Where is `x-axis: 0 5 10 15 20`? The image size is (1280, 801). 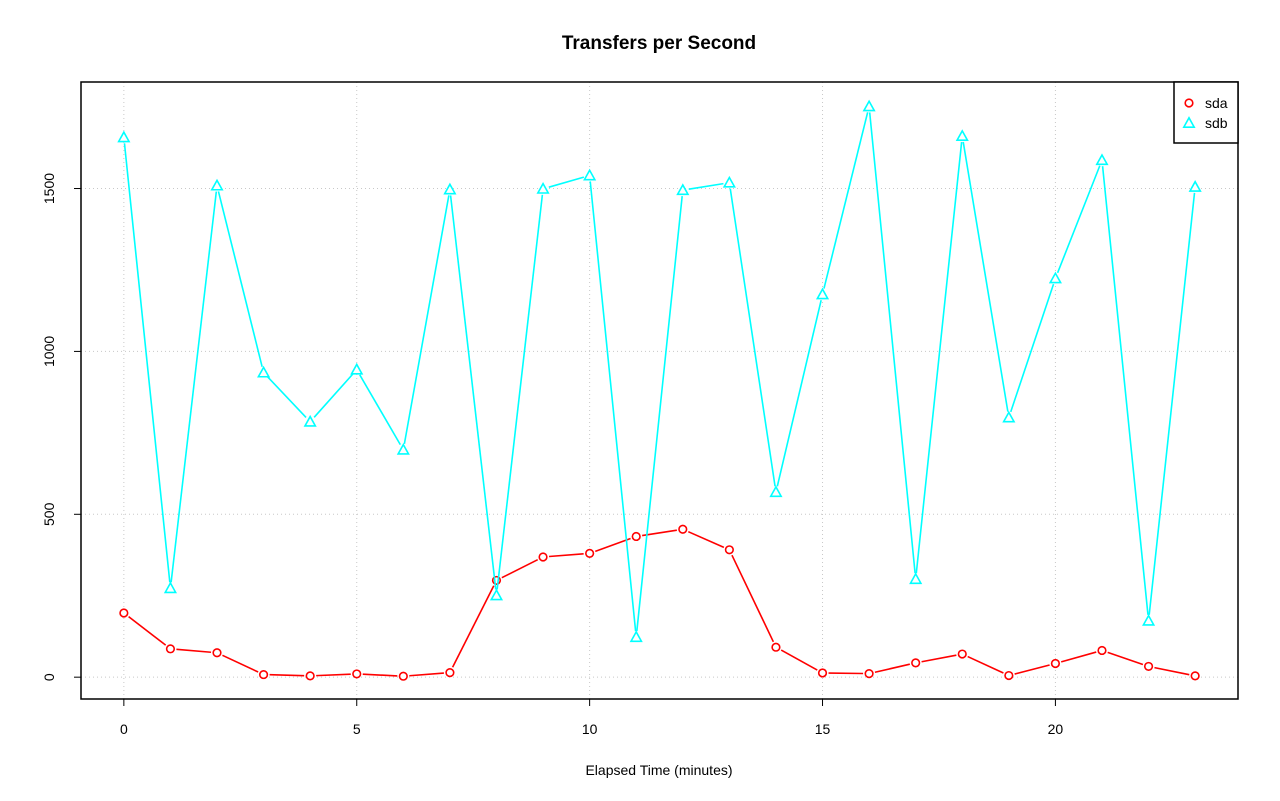
x-axis: 0 5 10 15 20 is located at coordinates (591, 718).